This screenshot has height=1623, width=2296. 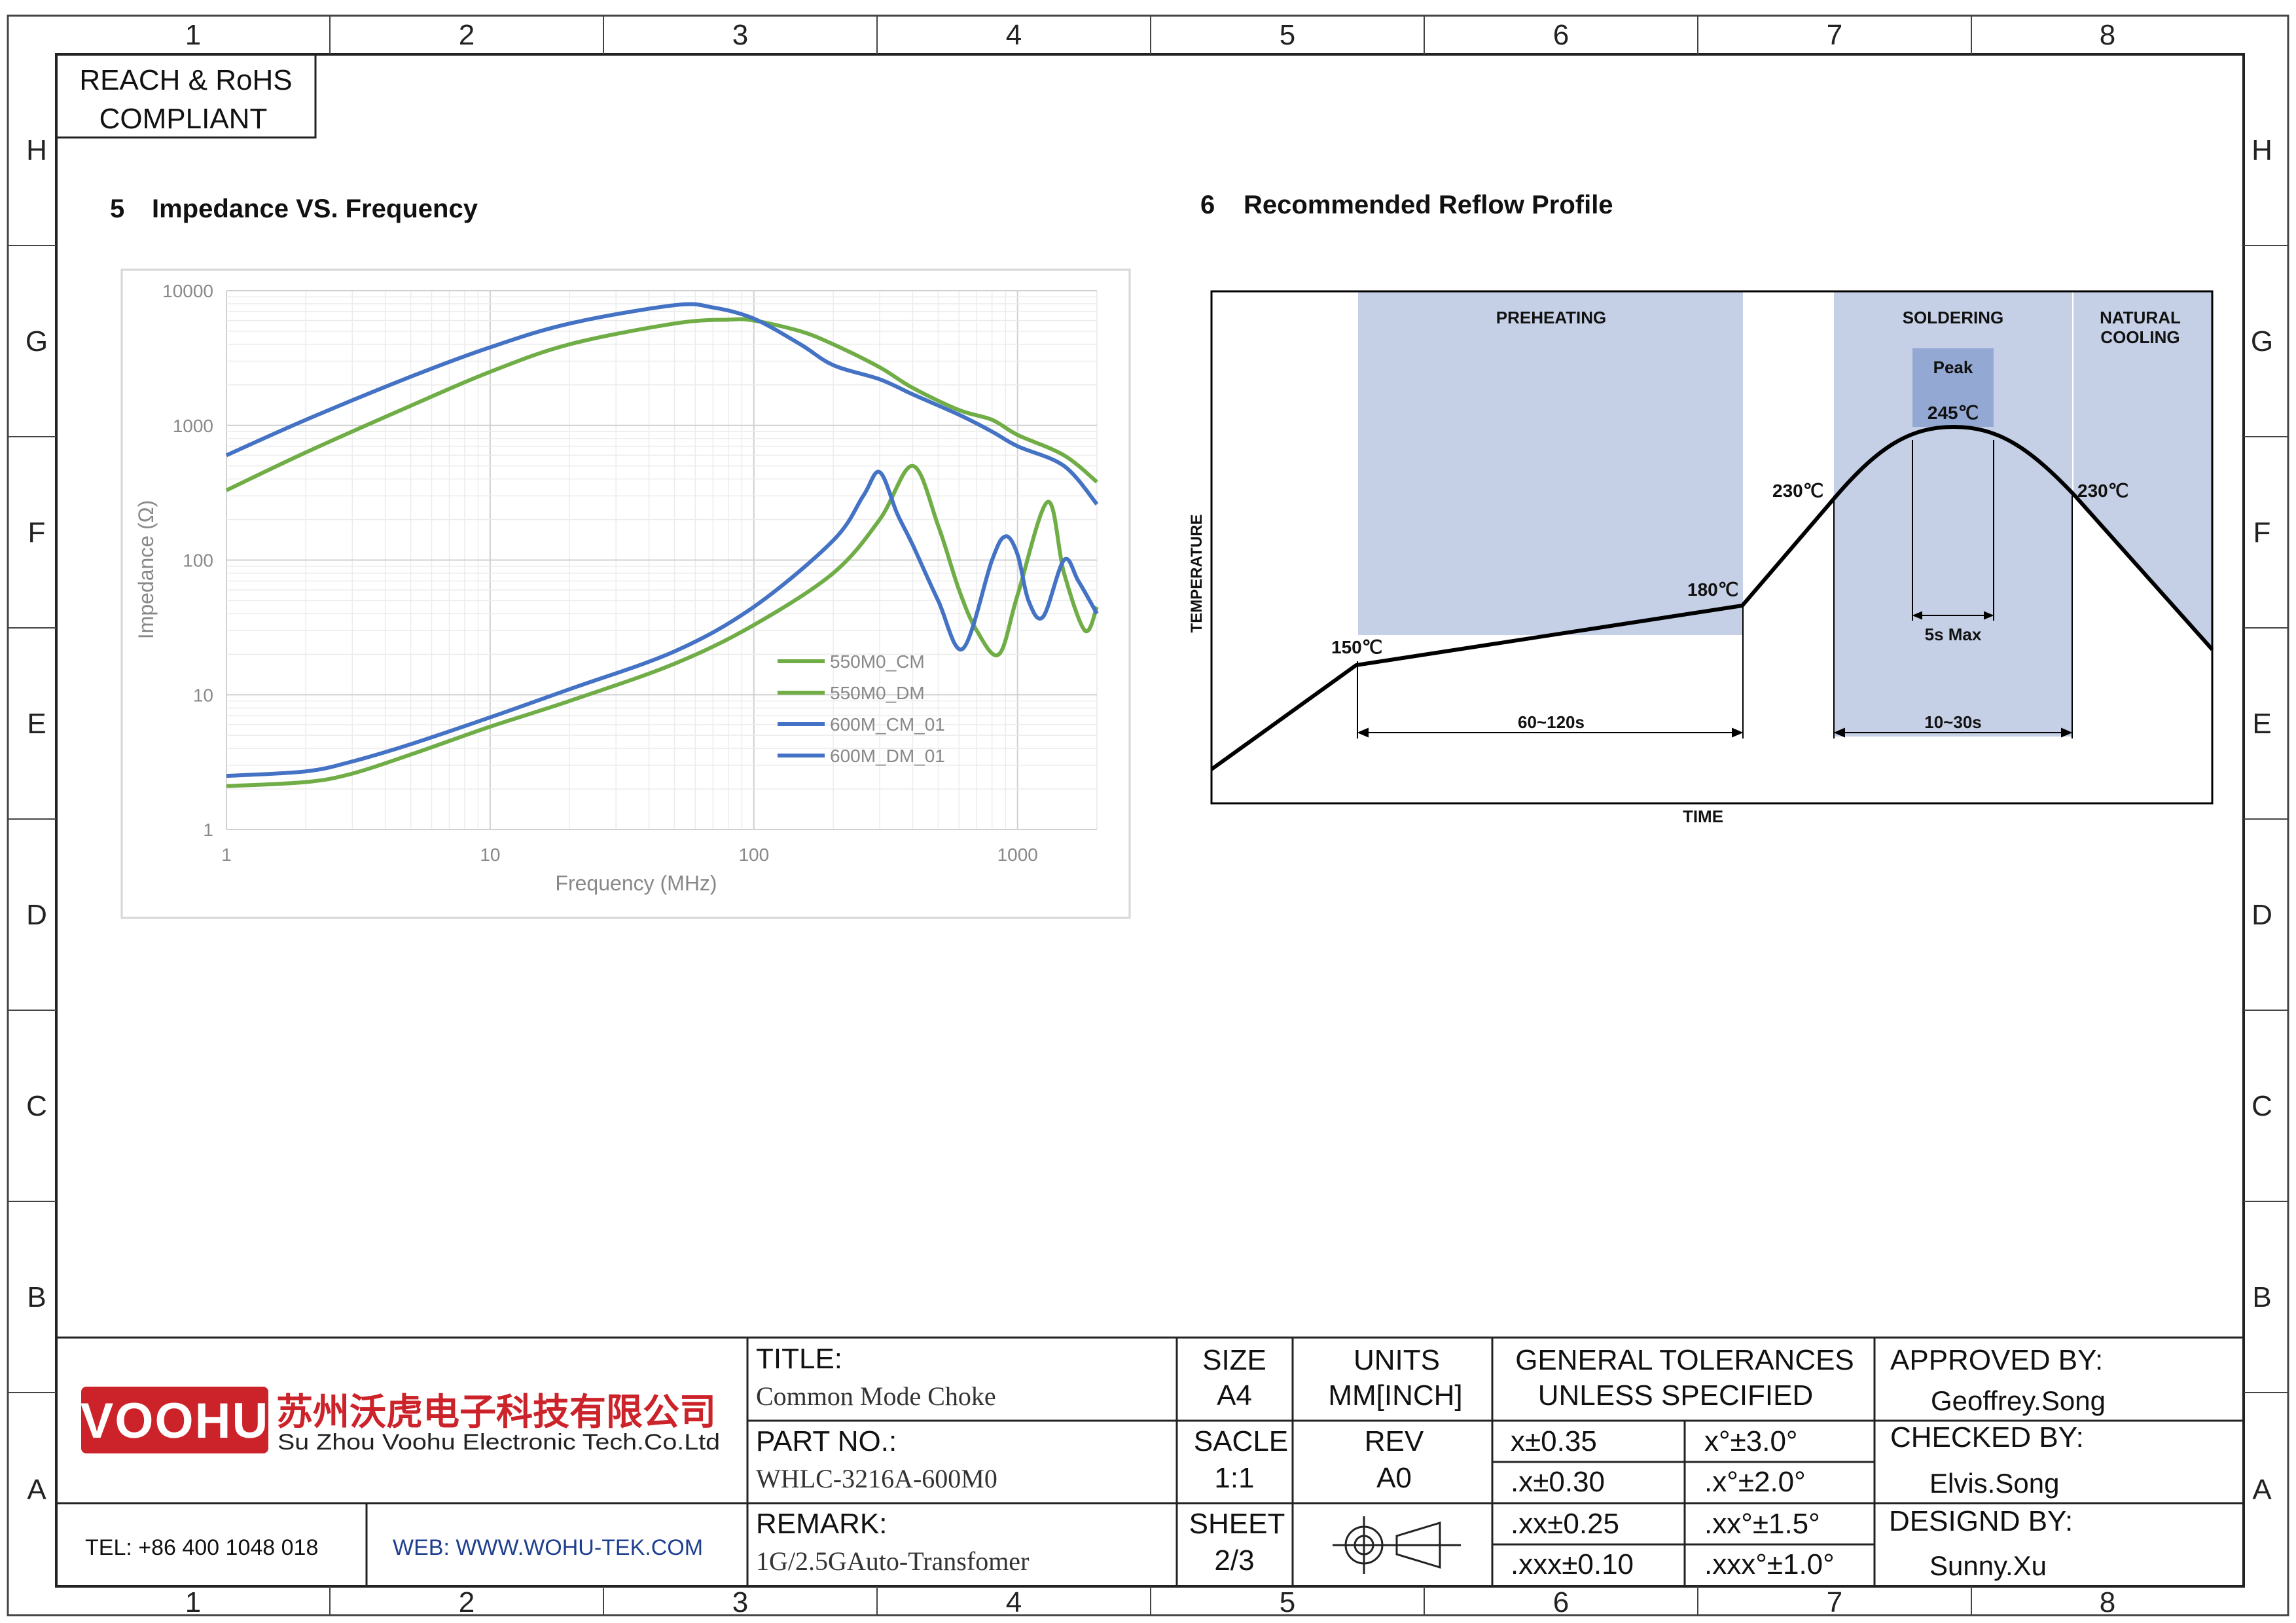 What do you see at coordinates (1715, 674) in the screenshot?
I see `reflow-dimension-arrows` at bounding box center [1715, 674].